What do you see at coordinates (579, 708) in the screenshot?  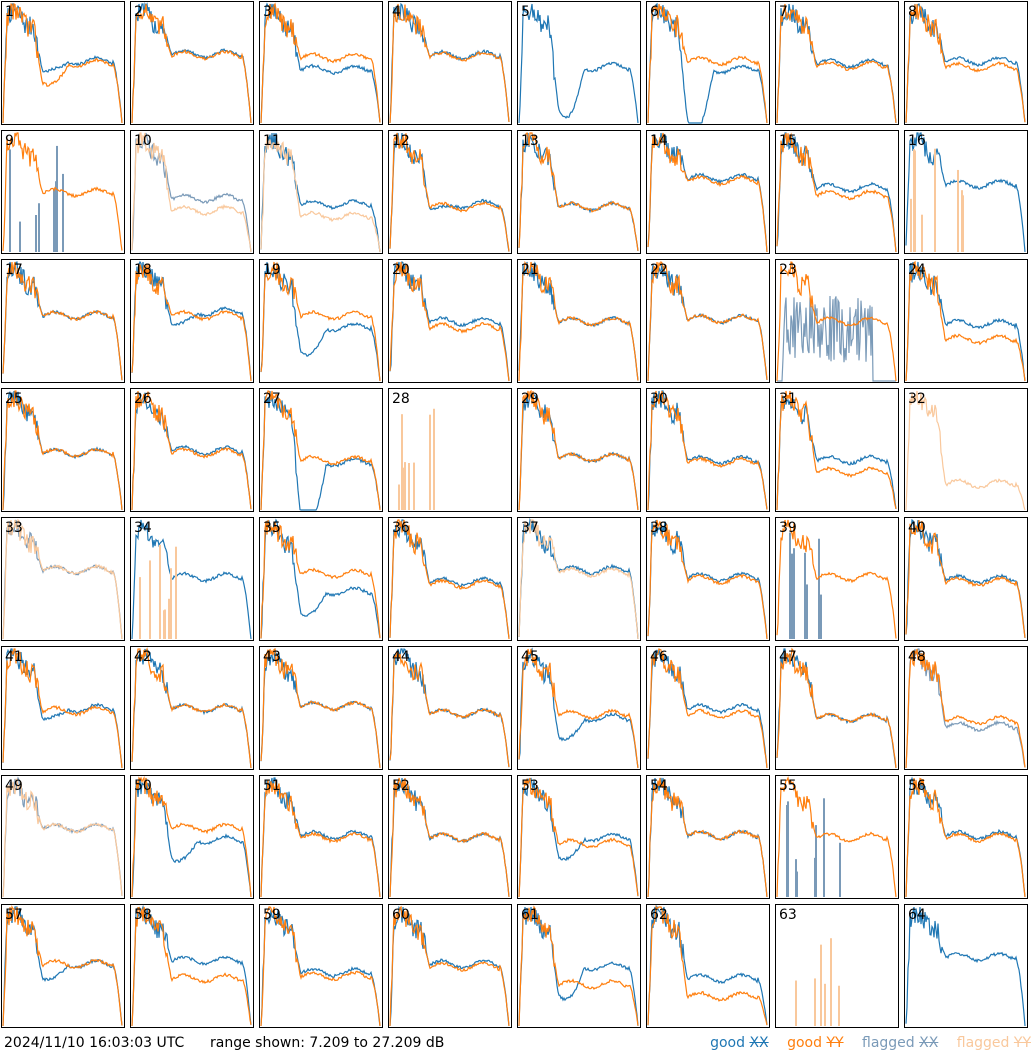 I see `panel-45-frame` at bounding box center [579, 708].